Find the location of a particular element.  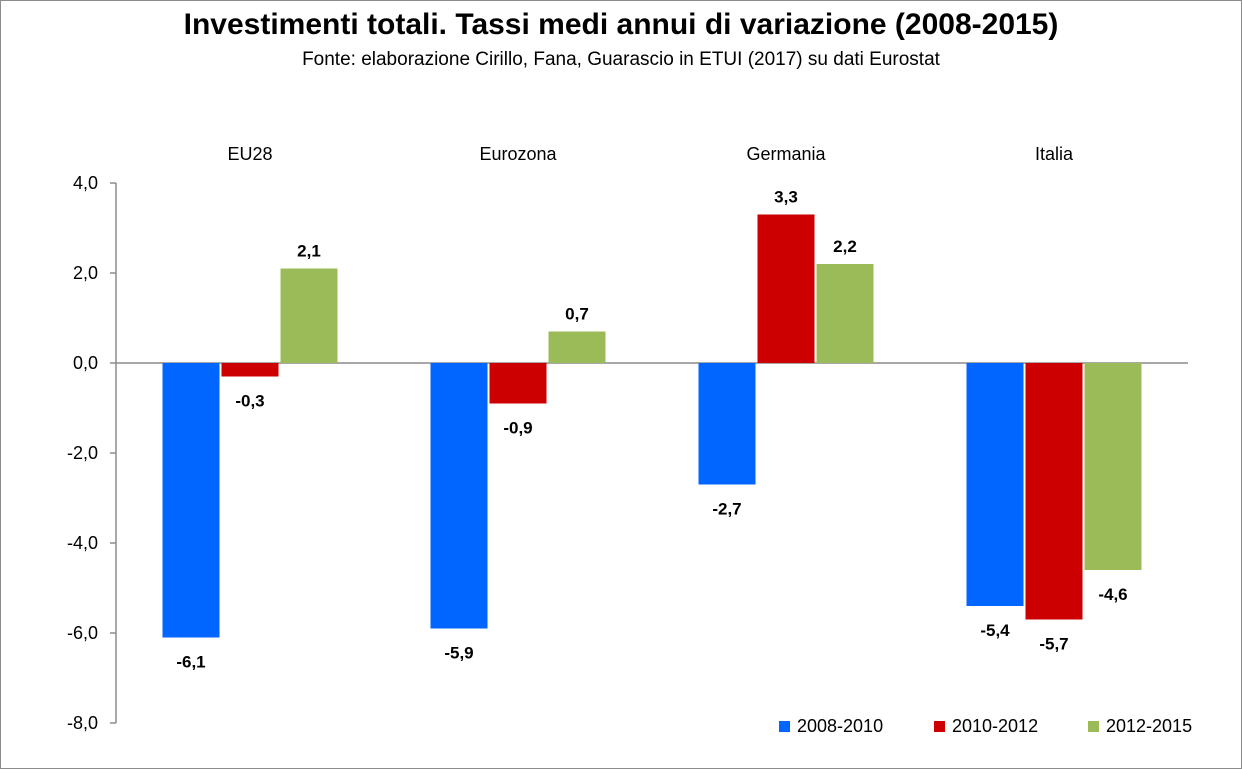

data-label: -4,6 is located at coordinates (1112, 594).